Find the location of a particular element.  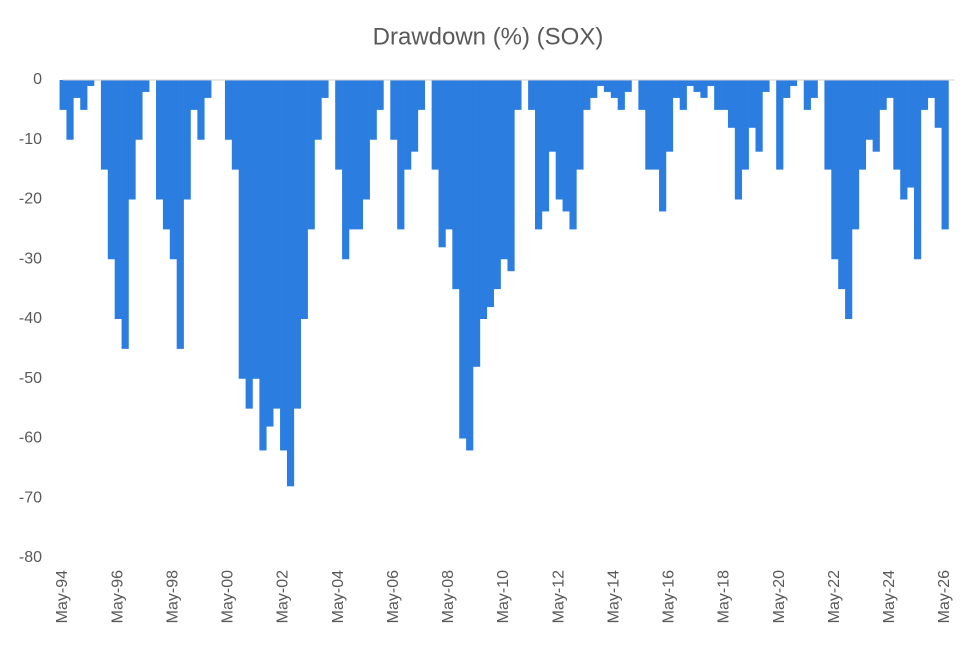

x-tick-label: May-16 is located at coordinates (669, 596).